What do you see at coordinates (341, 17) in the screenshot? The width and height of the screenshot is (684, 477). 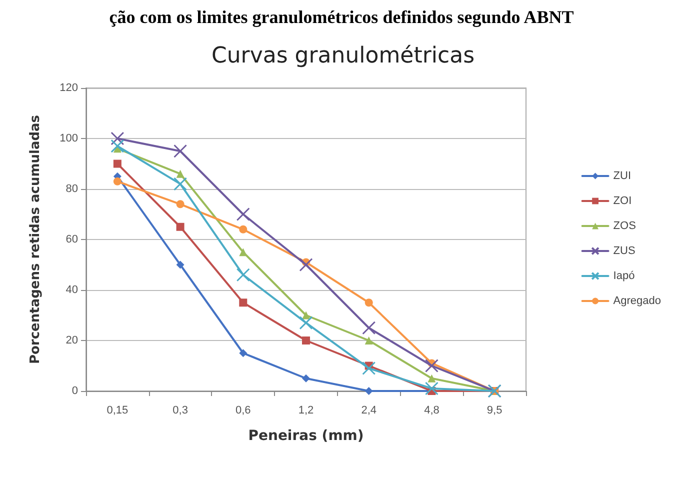 I see `text: ção com os limites granulométricos definidos segundo ABNT` at bounding box center [341, 17].